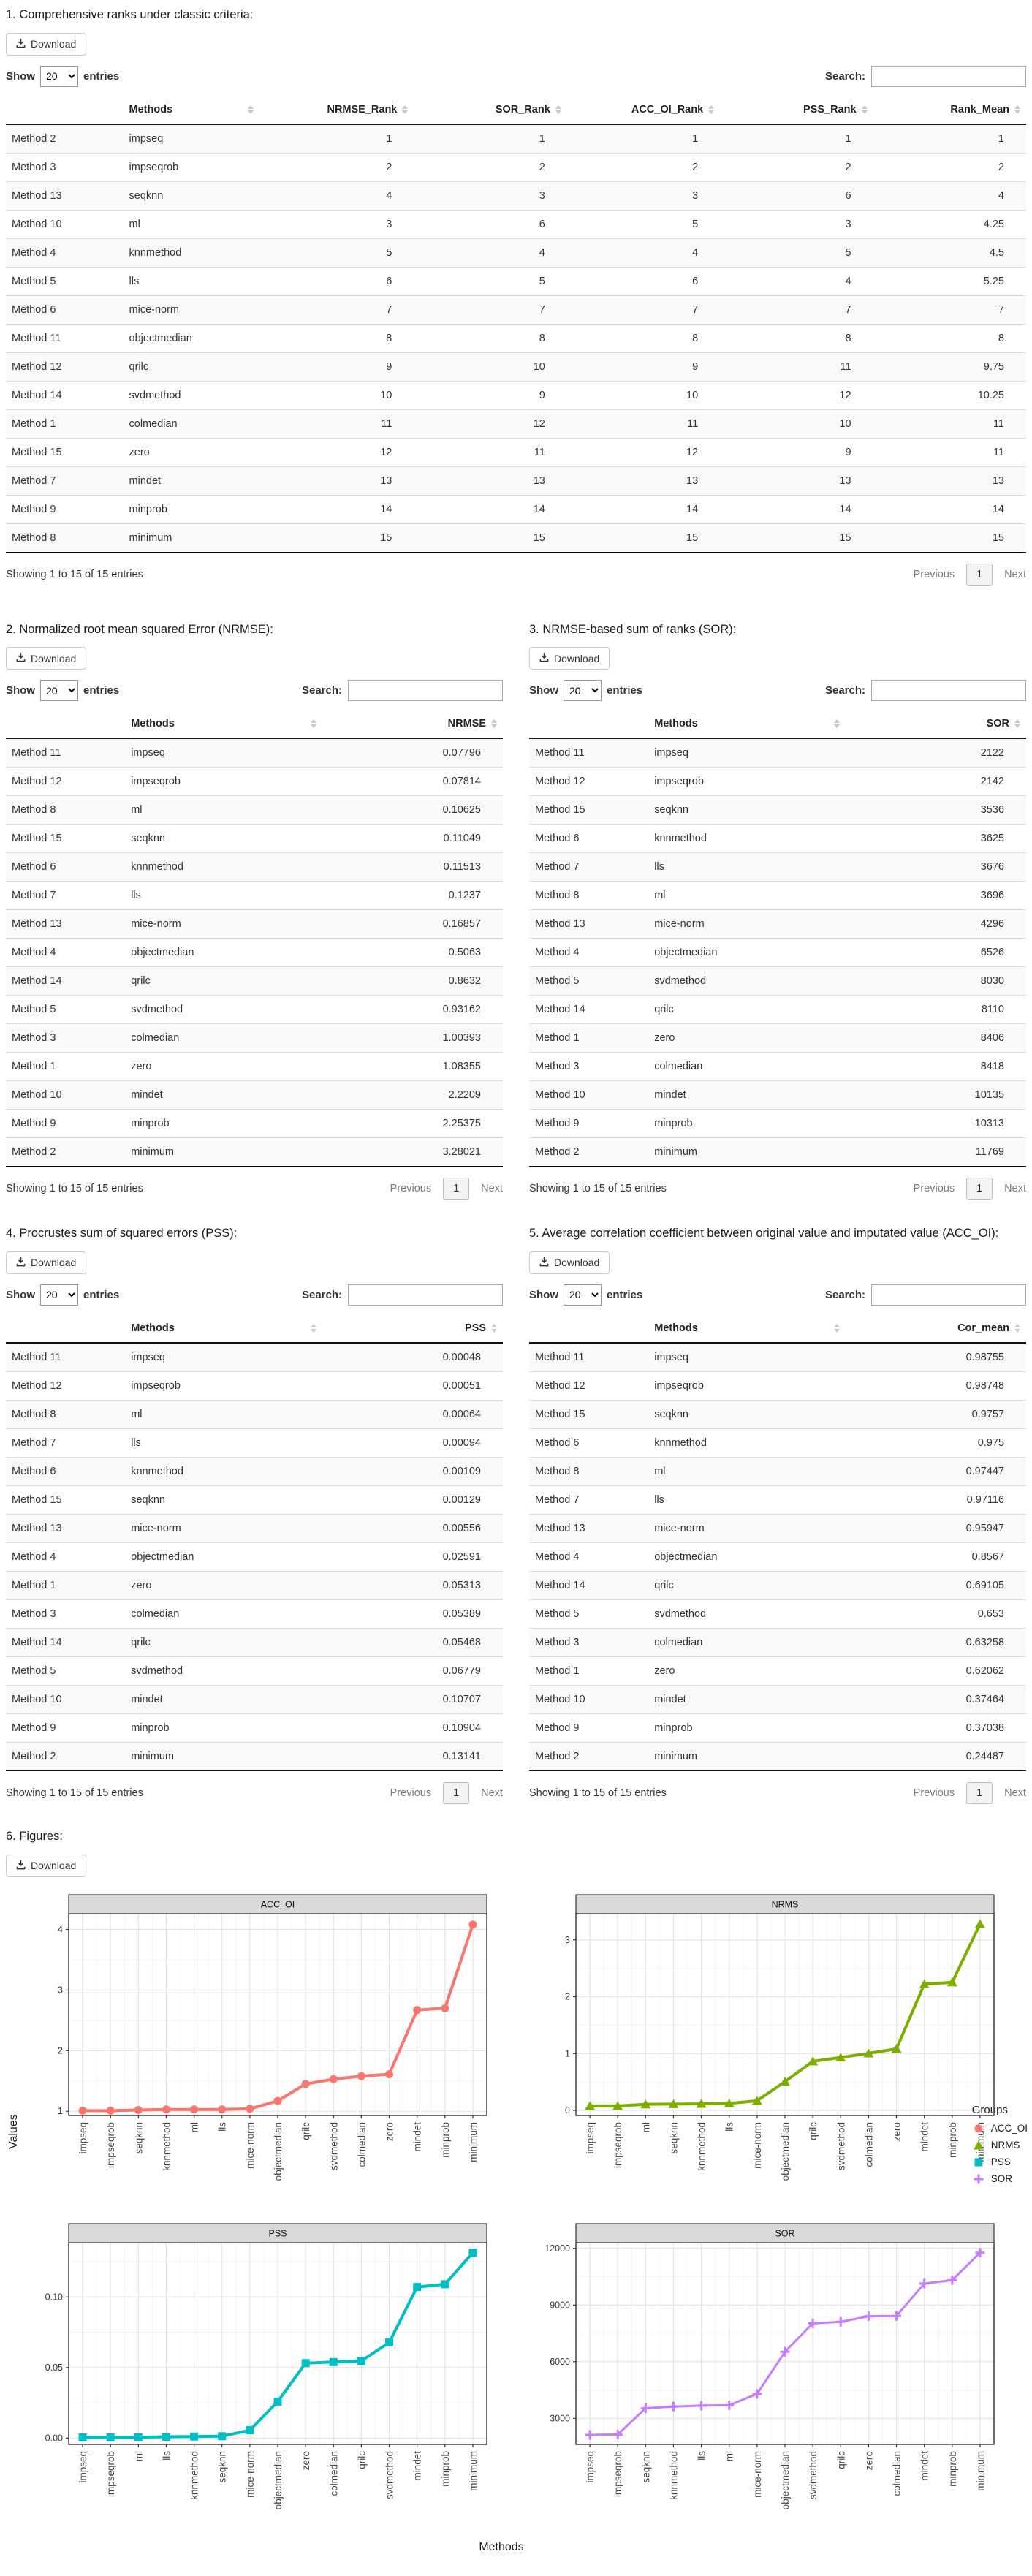  What do you see at coordinates (516, 367) in the screenshot?
I see `table-row: Method 12 qrilc 9 10 9 11 9.75` at bounding box center [516, 367].